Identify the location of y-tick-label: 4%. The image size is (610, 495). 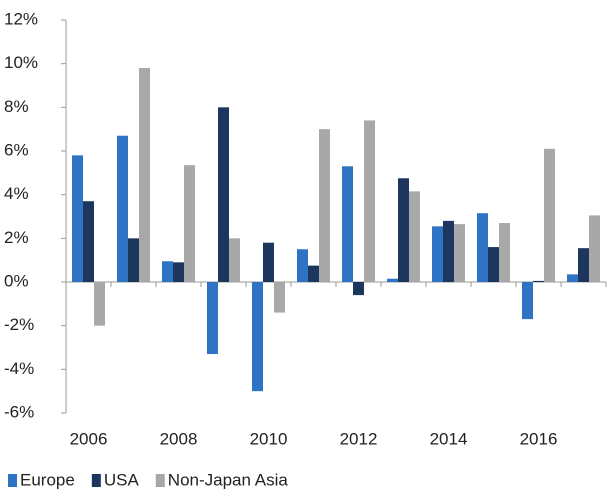
(16, 193).